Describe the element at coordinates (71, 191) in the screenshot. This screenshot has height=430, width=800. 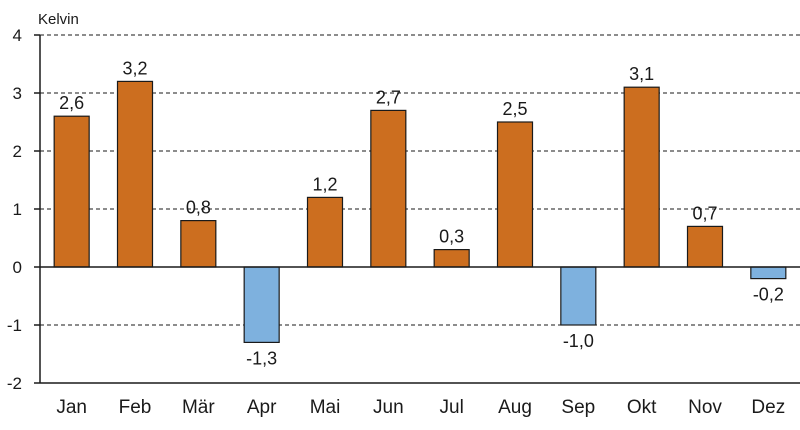
I see `bar-Jan` at that location.